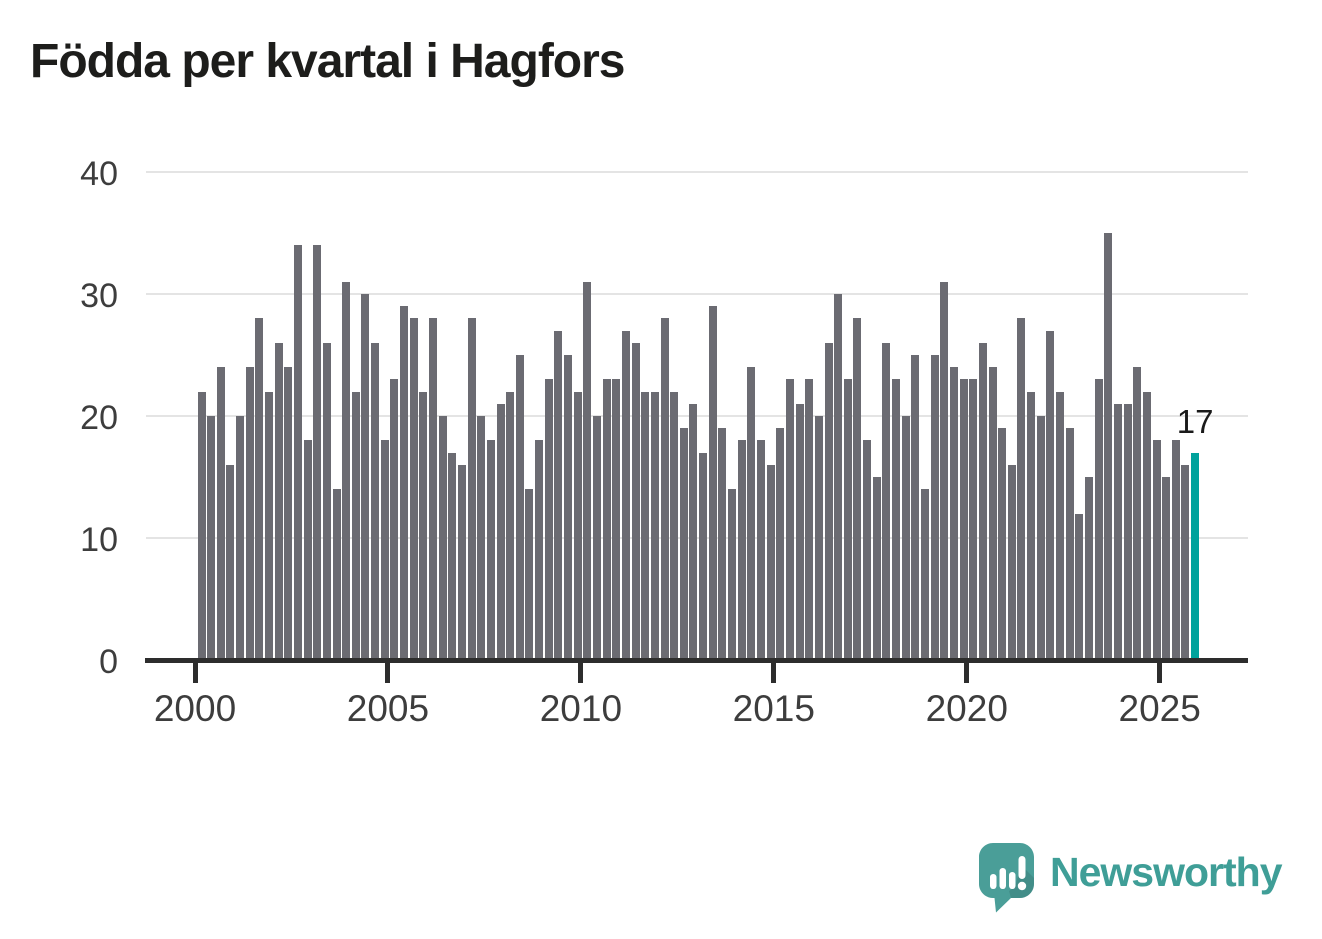  What do you see at coordinates (1166, 871) in the screenshot?
I see `branding-name: Newsworthy` at bounding box center [1166, 871].